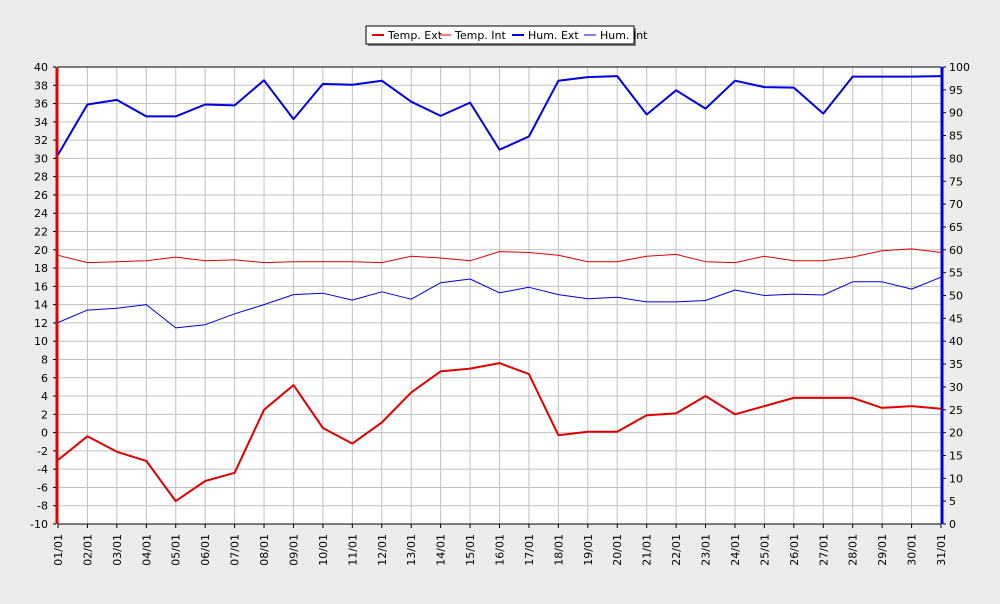  I want to click on series-line-temp-int, so click(499, 256).